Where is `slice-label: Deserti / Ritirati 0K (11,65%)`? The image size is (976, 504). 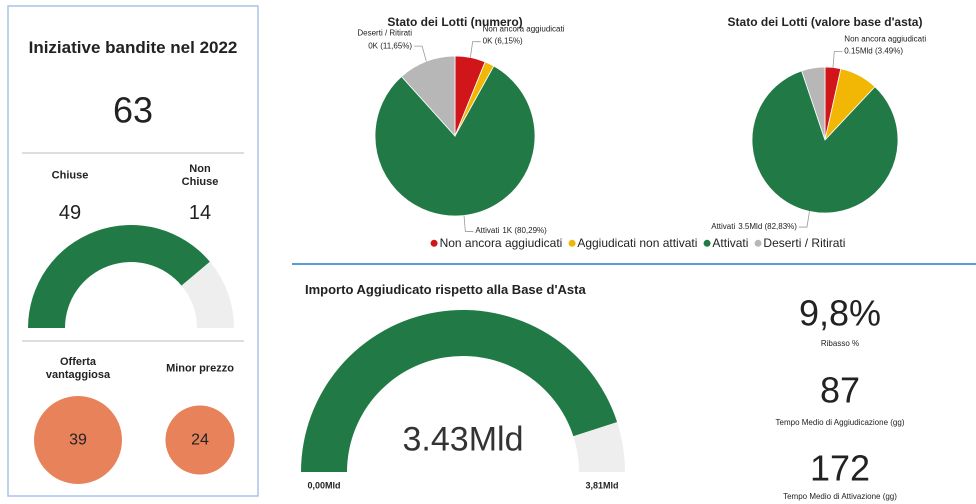
slice-label: Deserti / Ritirati 0K (11,65%) is located at coordinates (384, 39).